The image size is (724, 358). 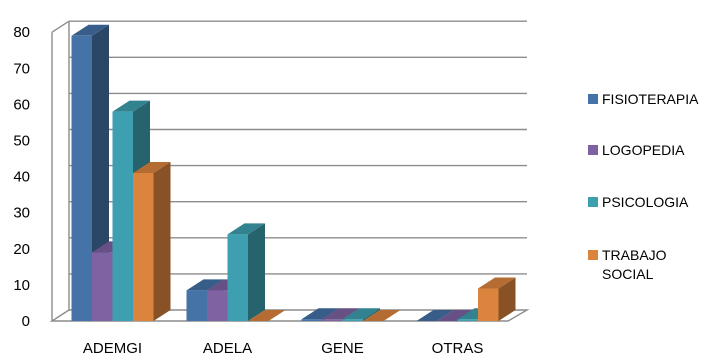 I want to click on legend-label-fisioterapia: FISIOTERAPIA, so click(x=650, y=99).